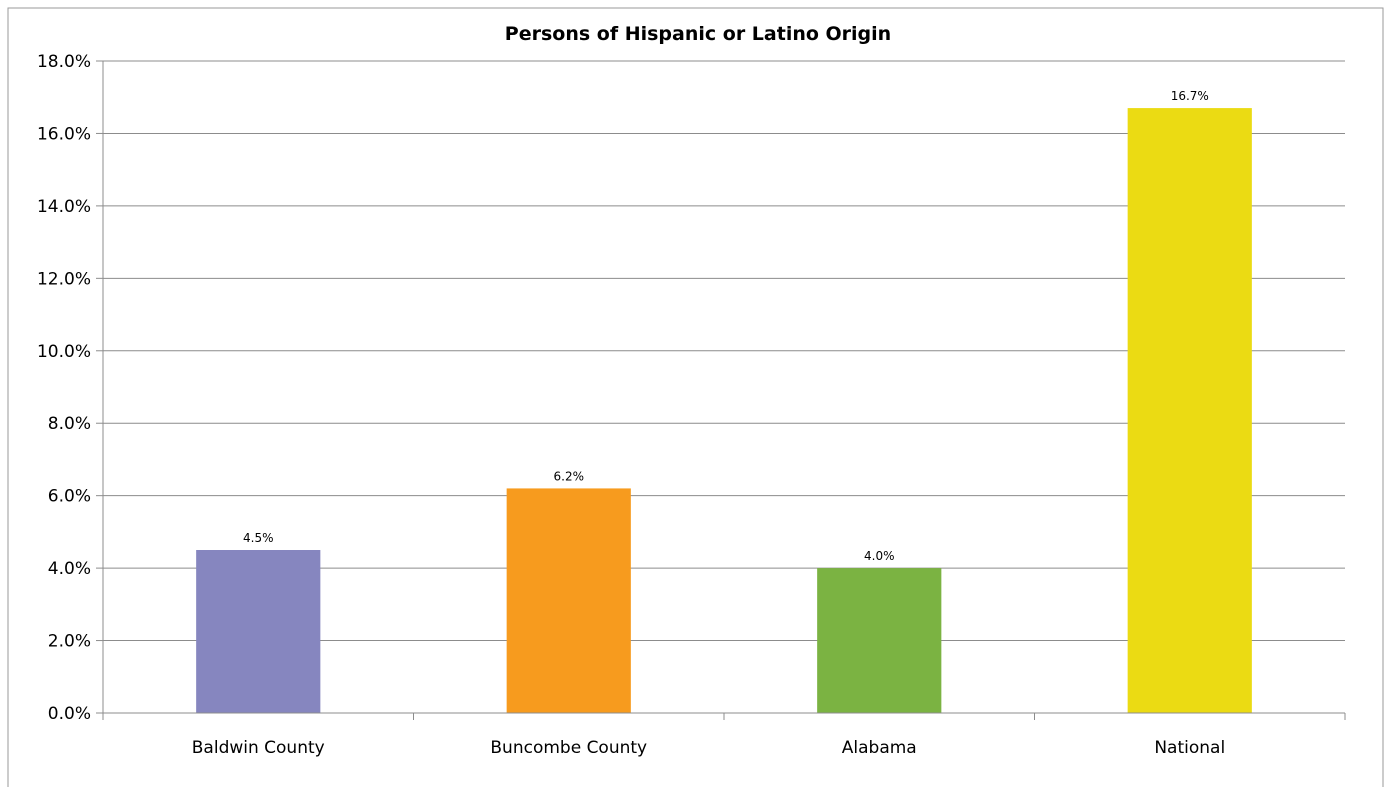 This screenshot has height=787, width=1391. Describe the element at coordinates (64, 207) in the screenshot. I see `y-tick-label: 14.0%` at that location.